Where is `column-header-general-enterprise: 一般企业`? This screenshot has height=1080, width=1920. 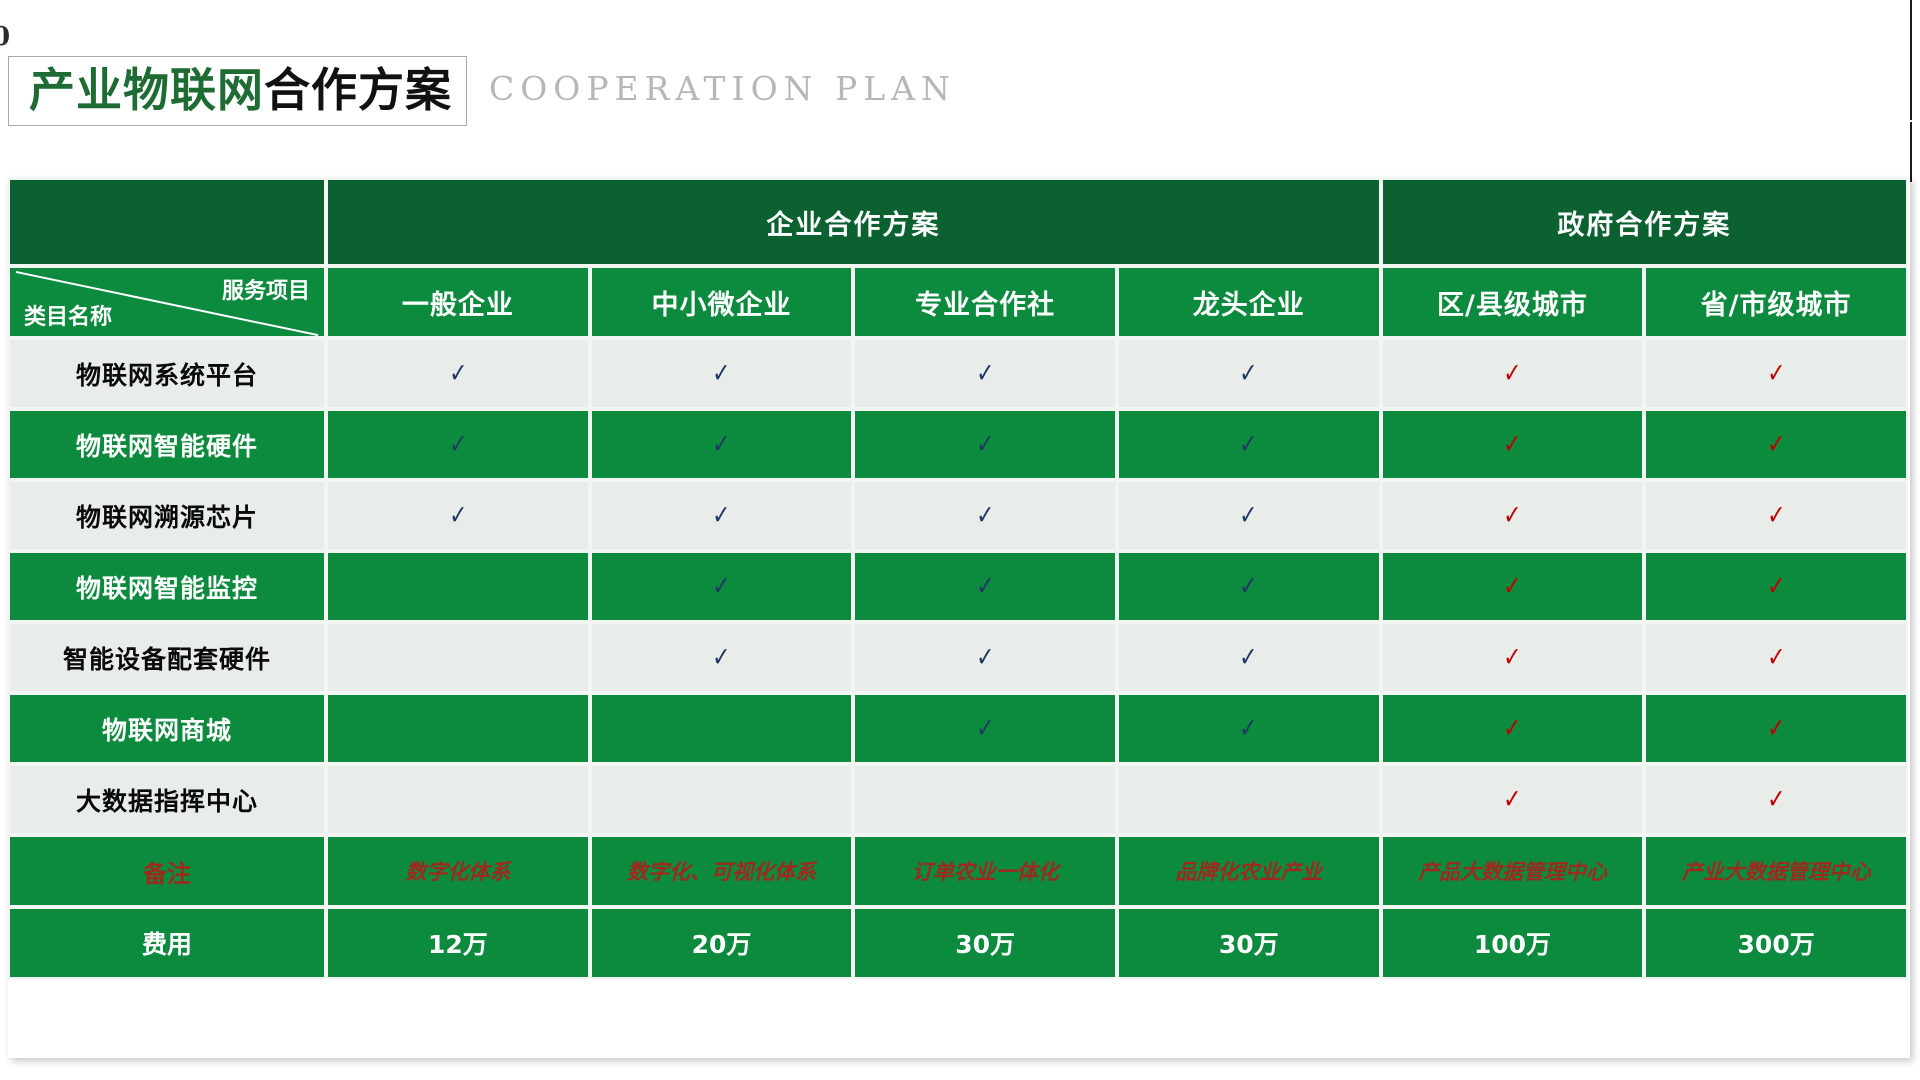
column-header-general-enterprise: 一般企业 is located at coordinates (458, 302).